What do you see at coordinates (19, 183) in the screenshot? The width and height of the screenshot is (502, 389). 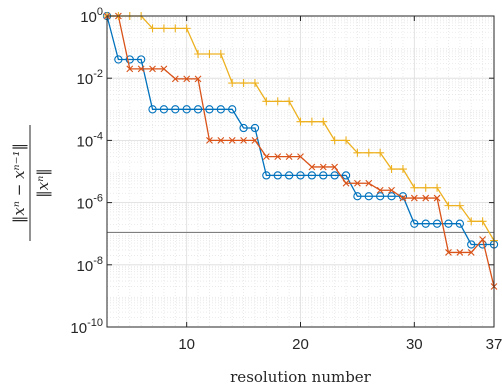 I see `y-axis-label-numerator: ‖xⁿ − xⁿ⁻¹‖` at bounding box center [19, 183].